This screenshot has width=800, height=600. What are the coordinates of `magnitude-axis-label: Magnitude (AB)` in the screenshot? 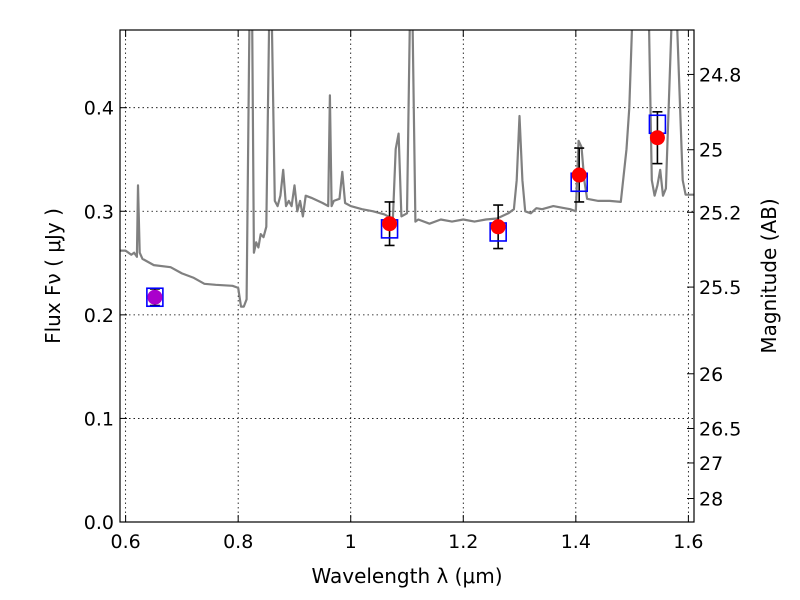 It's located at (769, 275).